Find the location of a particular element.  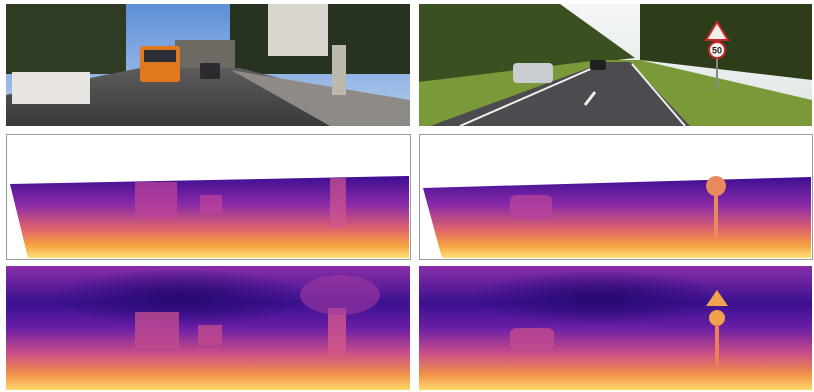

trees-right is located at coordinates (726, 42).